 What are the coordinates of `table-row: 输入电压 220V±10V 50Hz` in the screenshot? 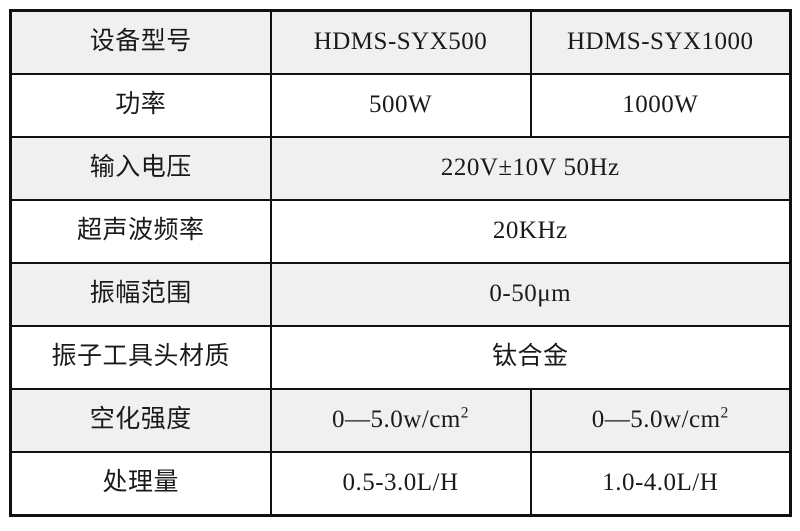 It's located at (400, 168).